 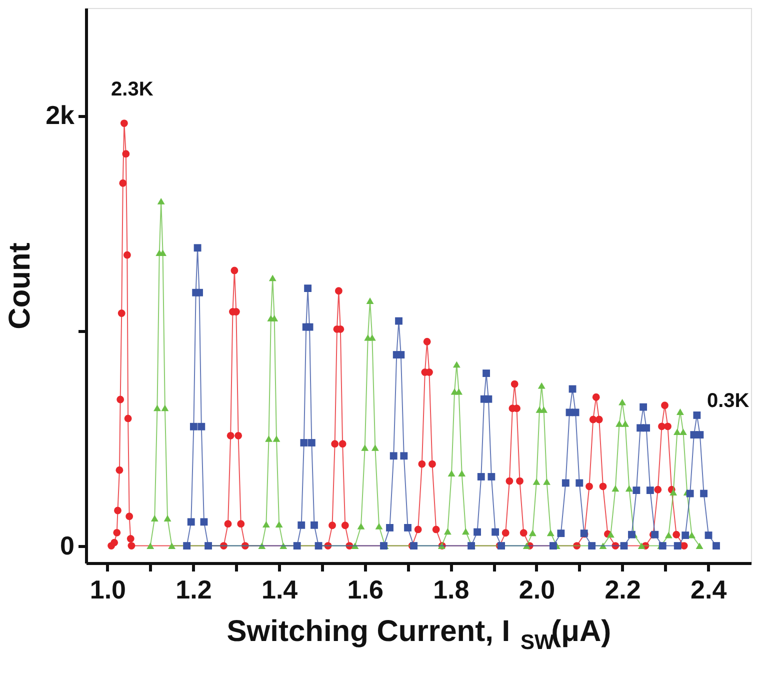 I want to click on annotation: 0.3K, so click(x=728, y=401).